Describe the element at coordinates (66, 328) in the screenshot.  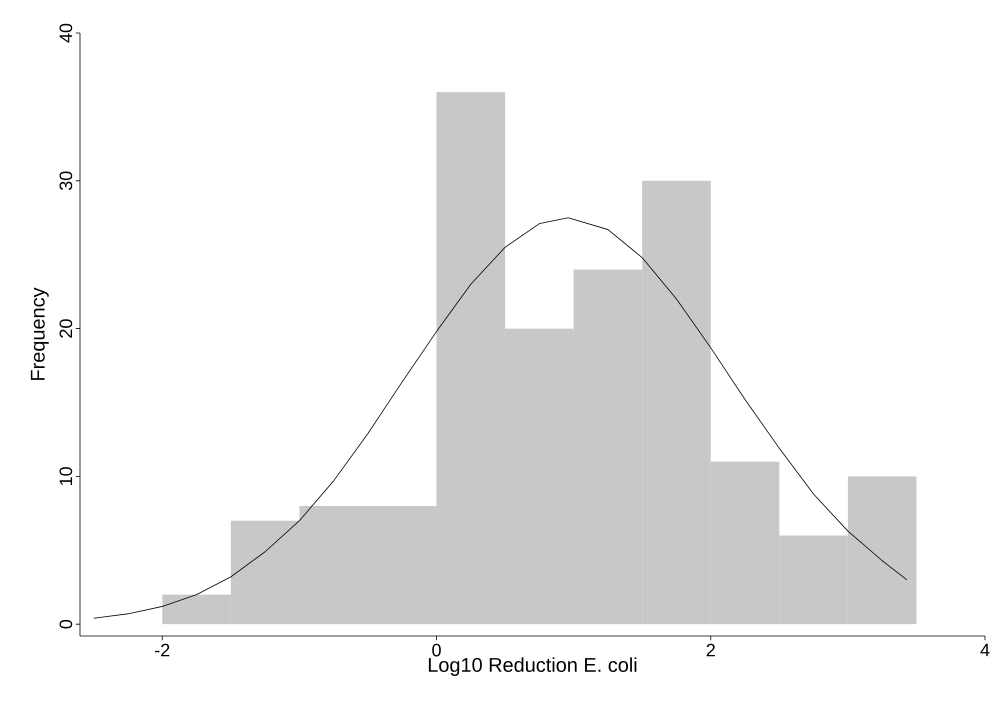
I see `y-tick-label: 20` at that location.